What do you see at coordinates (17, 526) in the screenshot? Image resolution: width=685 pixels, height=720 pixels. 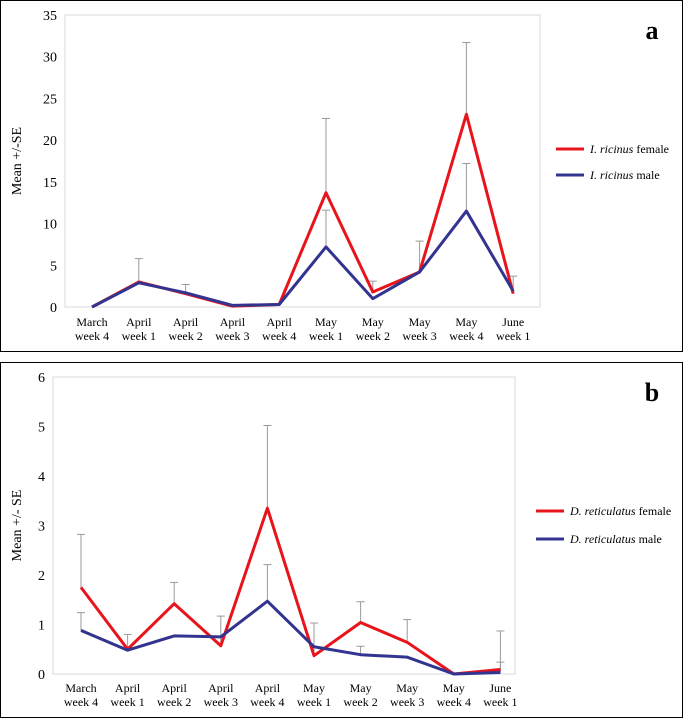 I see `y-axis-label: Mean +/- SE` at bounding box center [17, 526].